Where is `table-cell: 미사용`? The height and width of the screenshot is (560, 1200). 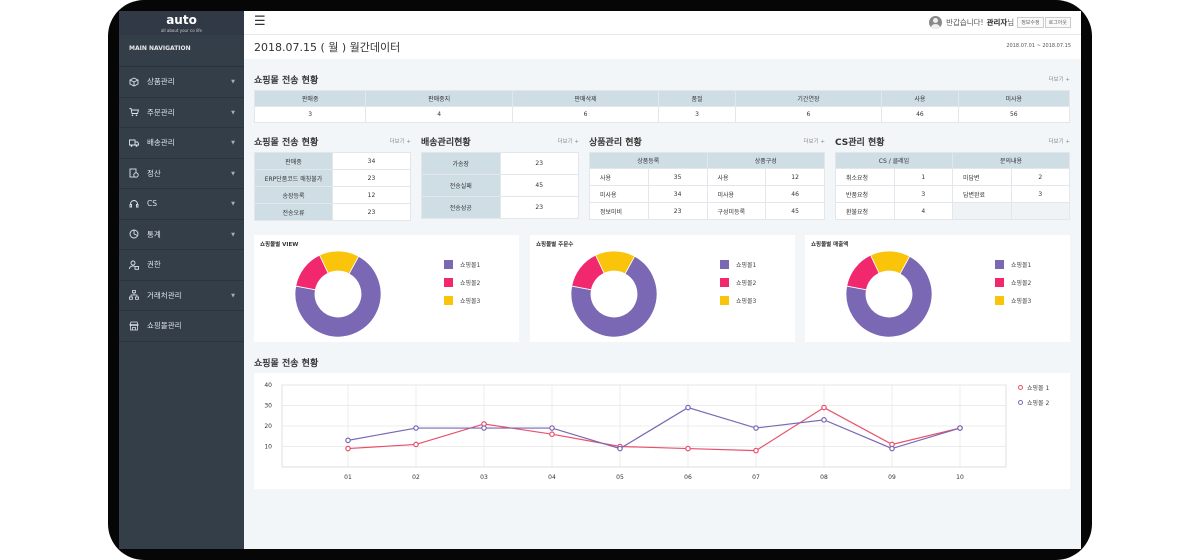
table-cell: 미사용 is located at coordinates (619, 194).